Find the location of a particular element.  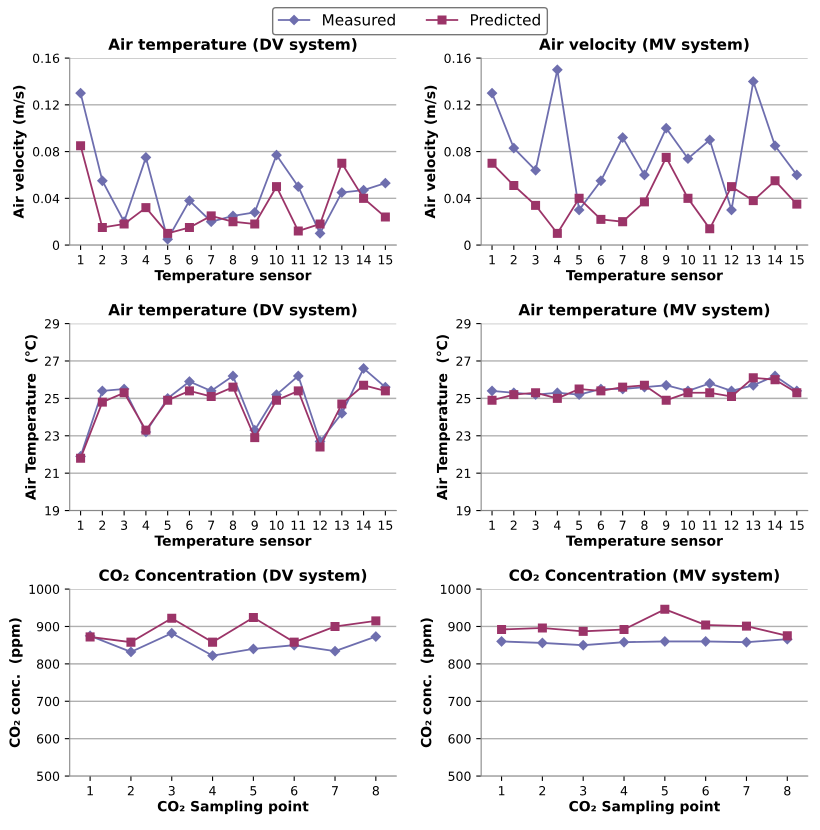

y-tick-label: 1000 is located at coordinates (455, 589).